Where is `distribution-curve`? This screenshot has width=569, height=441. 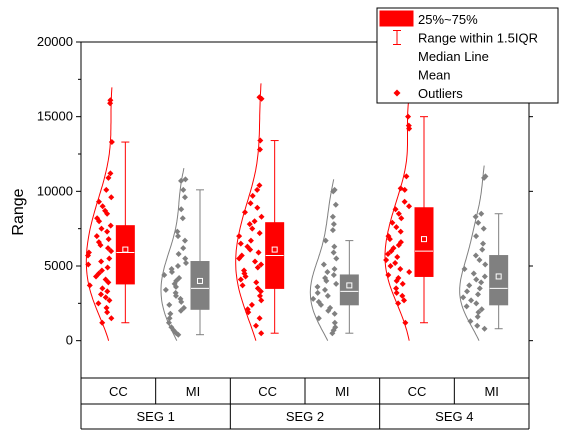
distribution-curve is located at coordinates (248, 212).